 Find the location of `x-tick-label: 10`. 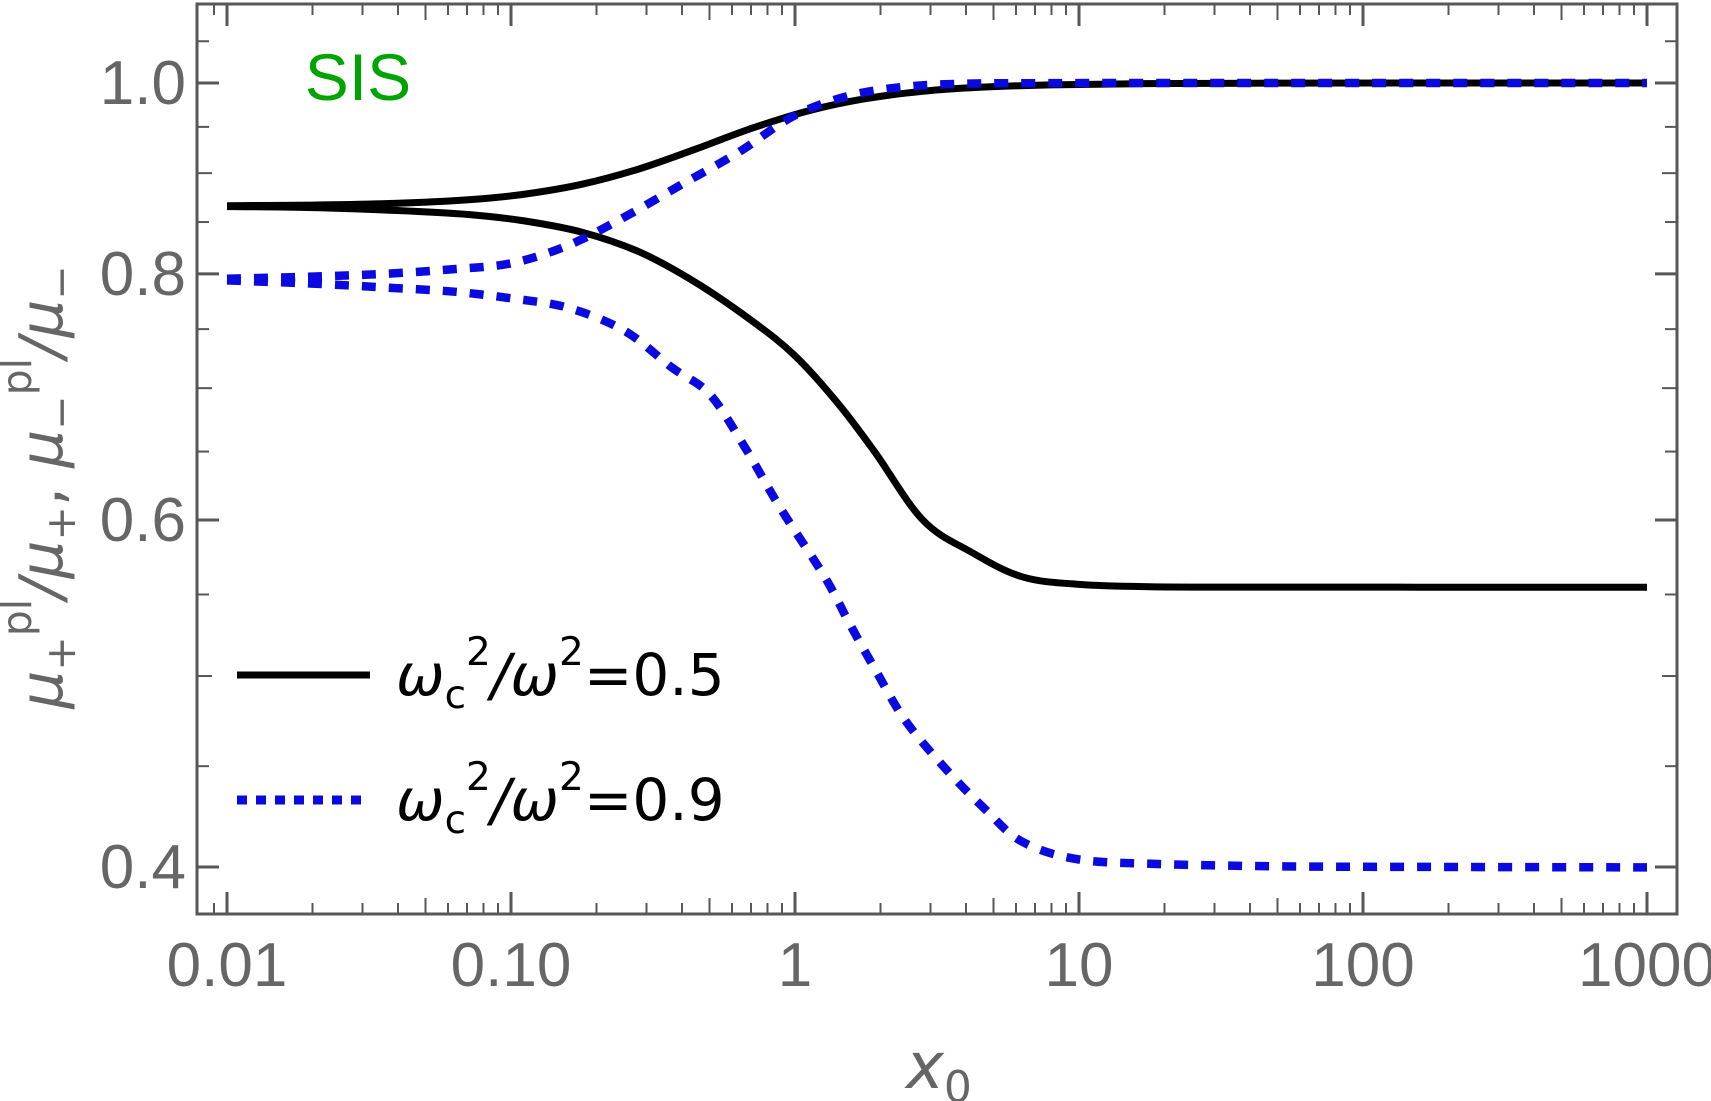

x-tick-label: 10 is located at coordinates (1079, 965).